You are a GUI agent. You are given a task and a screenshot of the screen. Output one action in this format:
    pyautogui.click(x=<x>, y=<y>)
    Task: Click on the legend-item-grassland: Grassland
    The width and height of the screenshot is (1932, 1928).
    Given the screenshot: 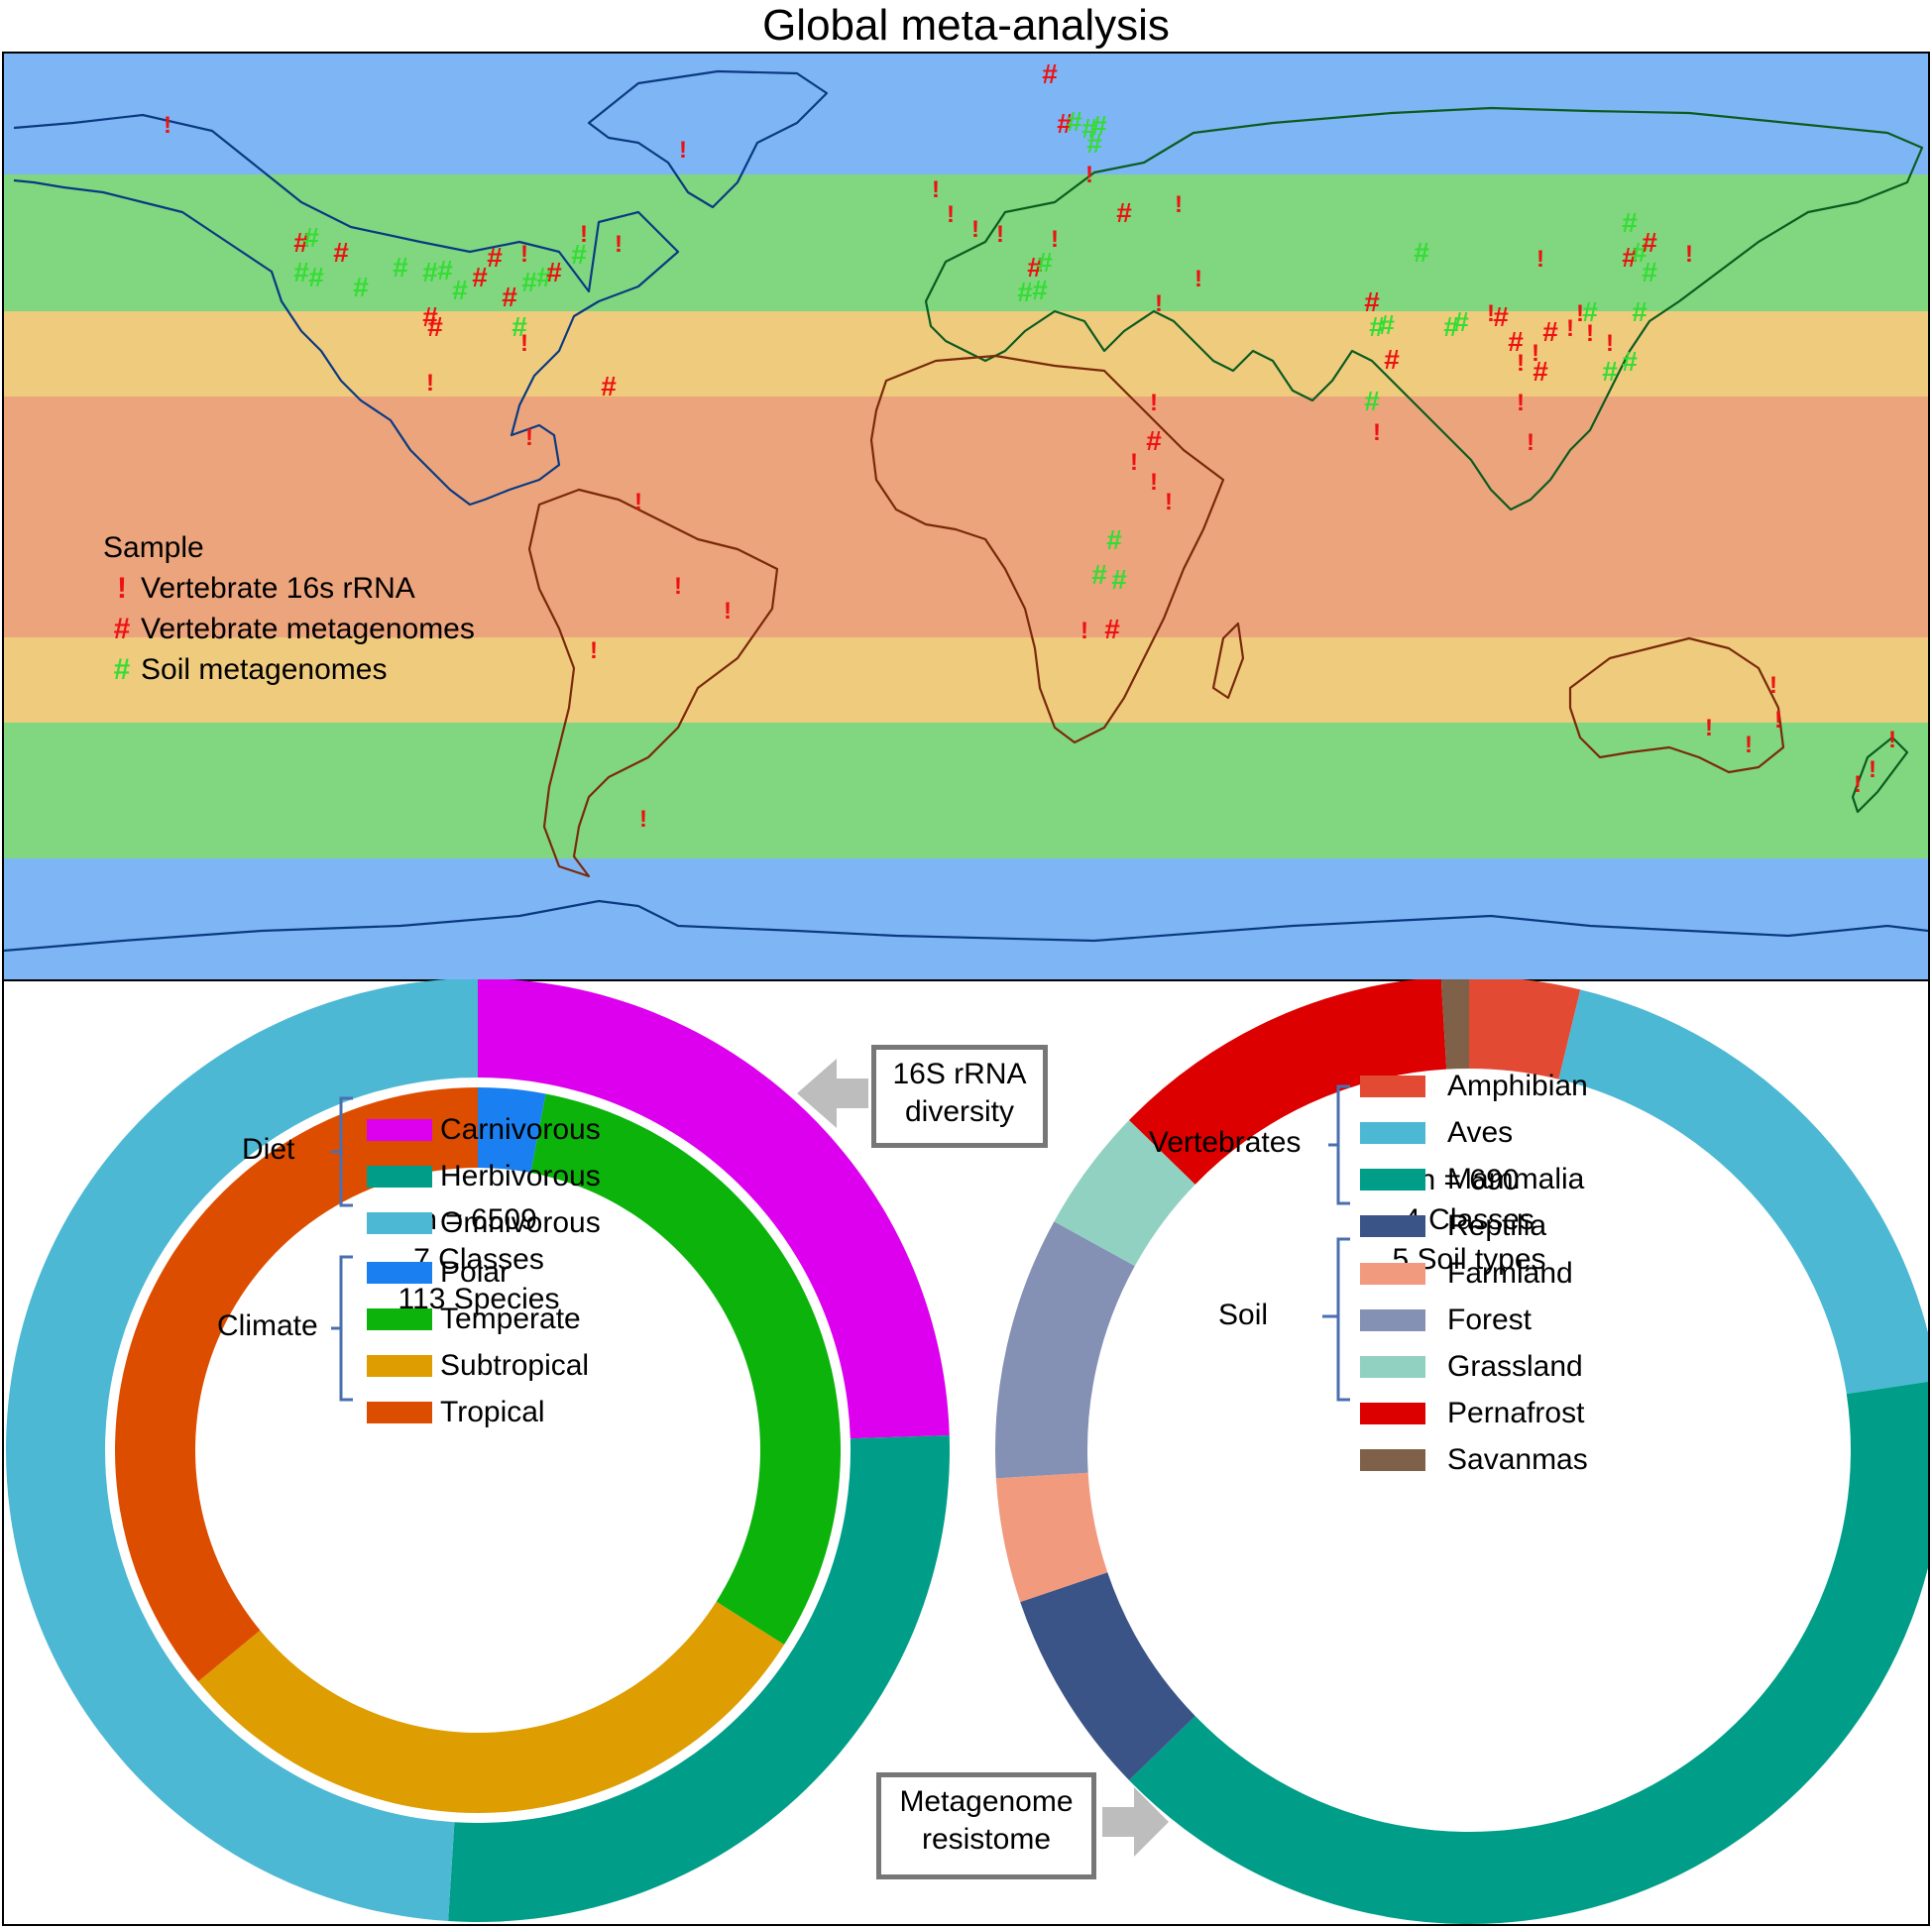 What is the action you would take?
    pyautogui.click(x=1471, y=1367)
    